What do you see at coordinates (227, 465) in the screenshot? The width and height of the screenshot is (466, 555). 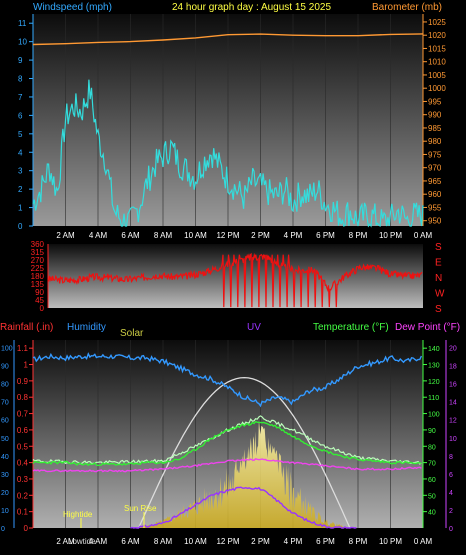 I see `dewpoint-series-line` at bounding box center [227, 465].